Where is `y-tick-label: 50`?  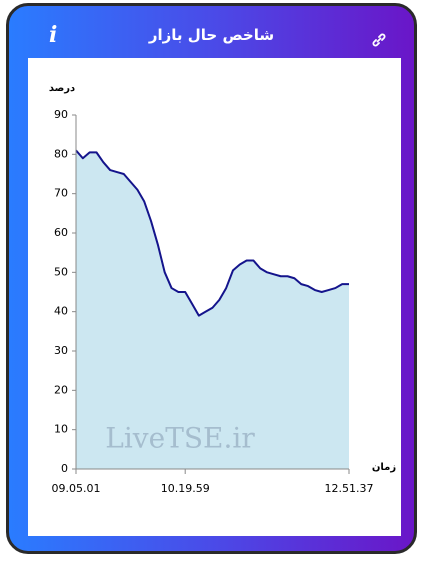 y-tick-label: 50 is located at coordinates (61, 271).